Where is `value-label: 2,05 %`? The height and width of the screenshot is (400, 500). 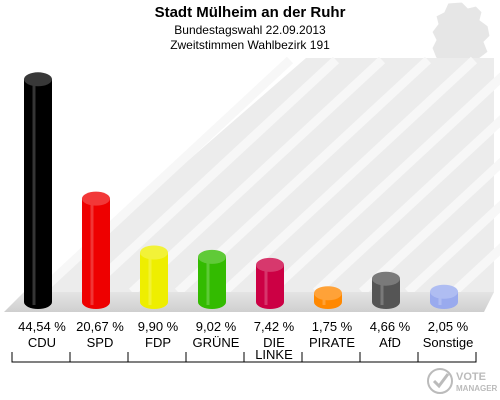
value-label: 2,05 % is located at coordinates (448, 326).